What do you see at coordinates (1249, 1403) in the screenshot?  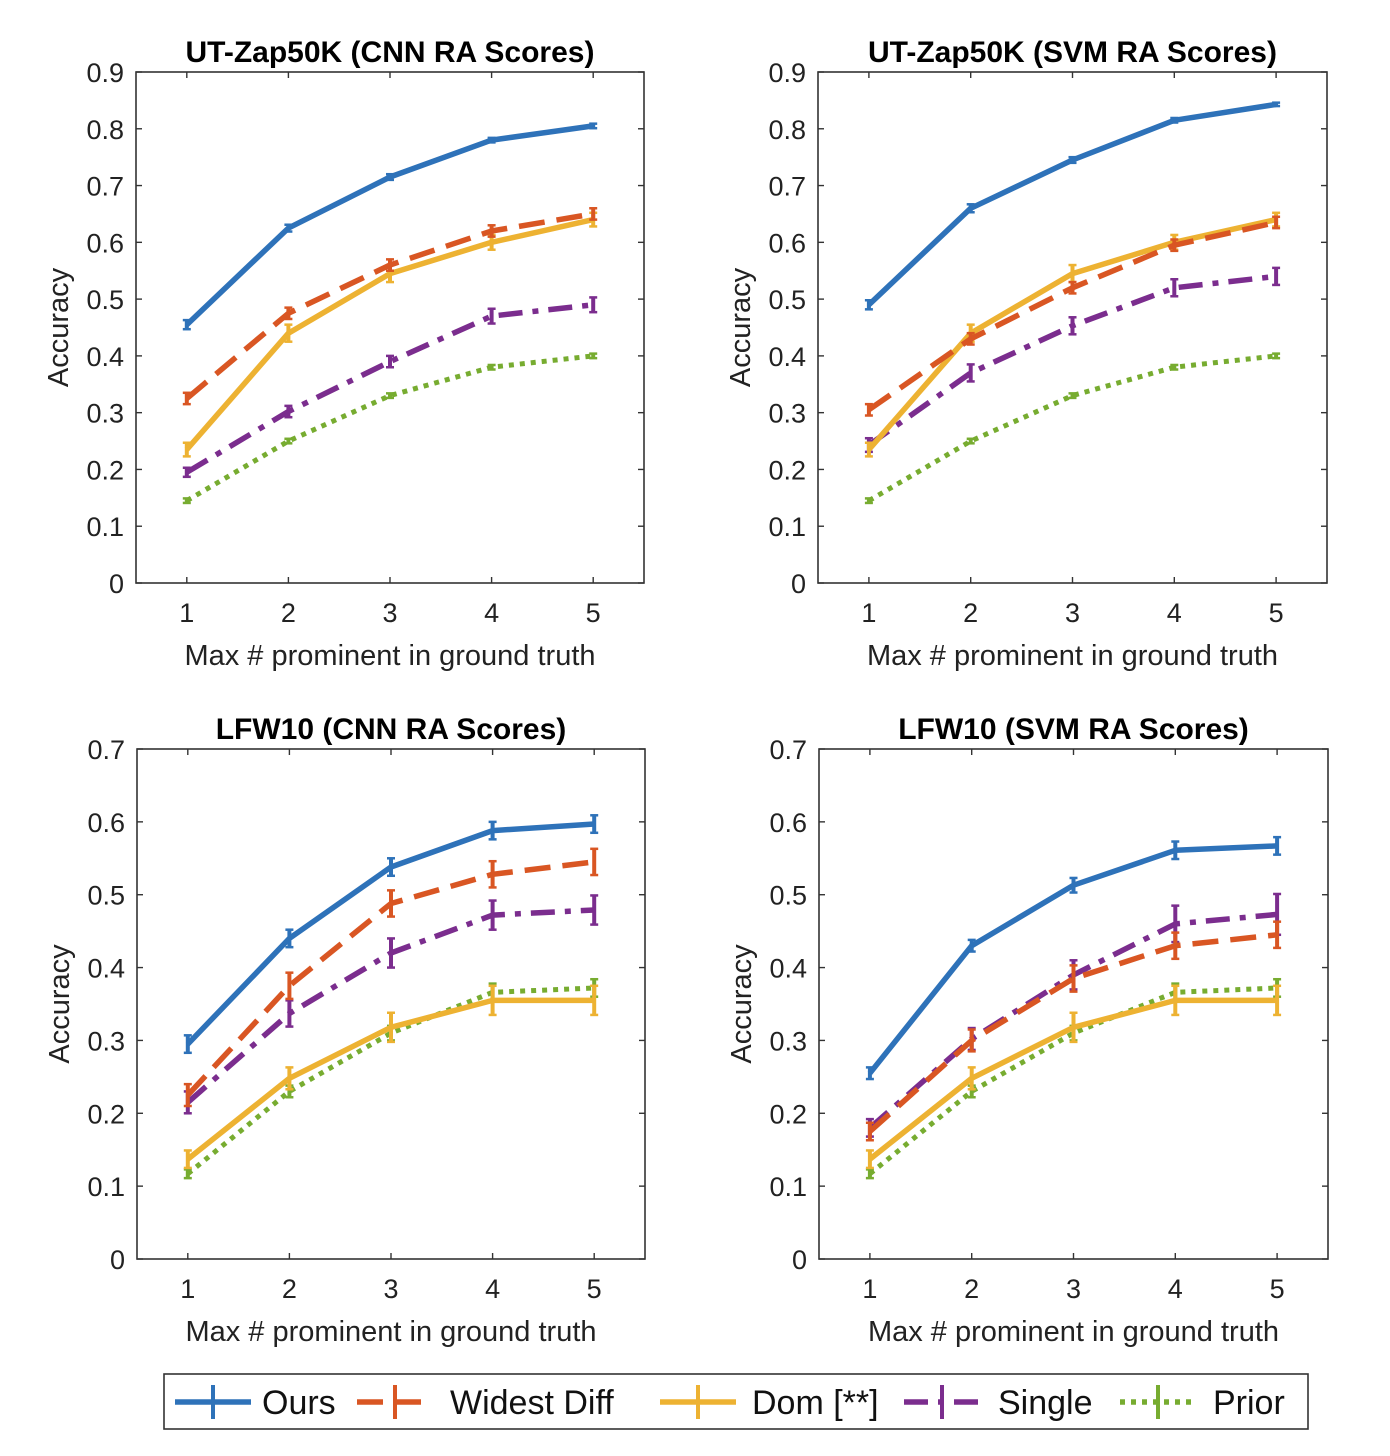 I see `legend-label-prior: Prior` at bounding box center [1249, 1403].